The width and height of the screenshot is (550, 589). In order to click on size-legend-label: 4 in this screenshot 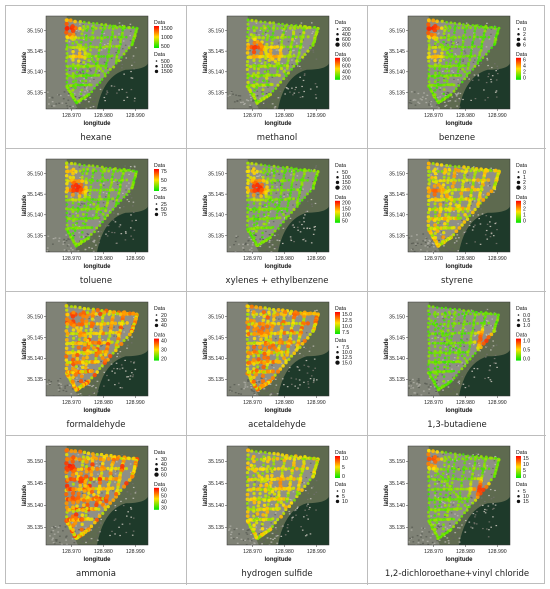, I will do `click(524, 40)`.